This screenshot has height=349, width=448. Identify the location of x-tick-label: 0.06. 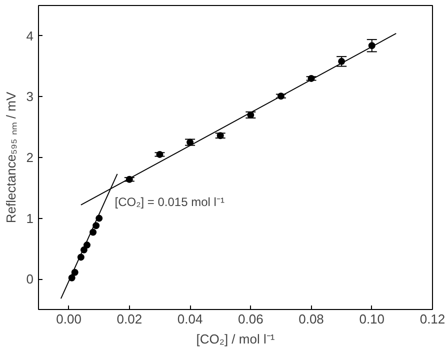
(251, 319).